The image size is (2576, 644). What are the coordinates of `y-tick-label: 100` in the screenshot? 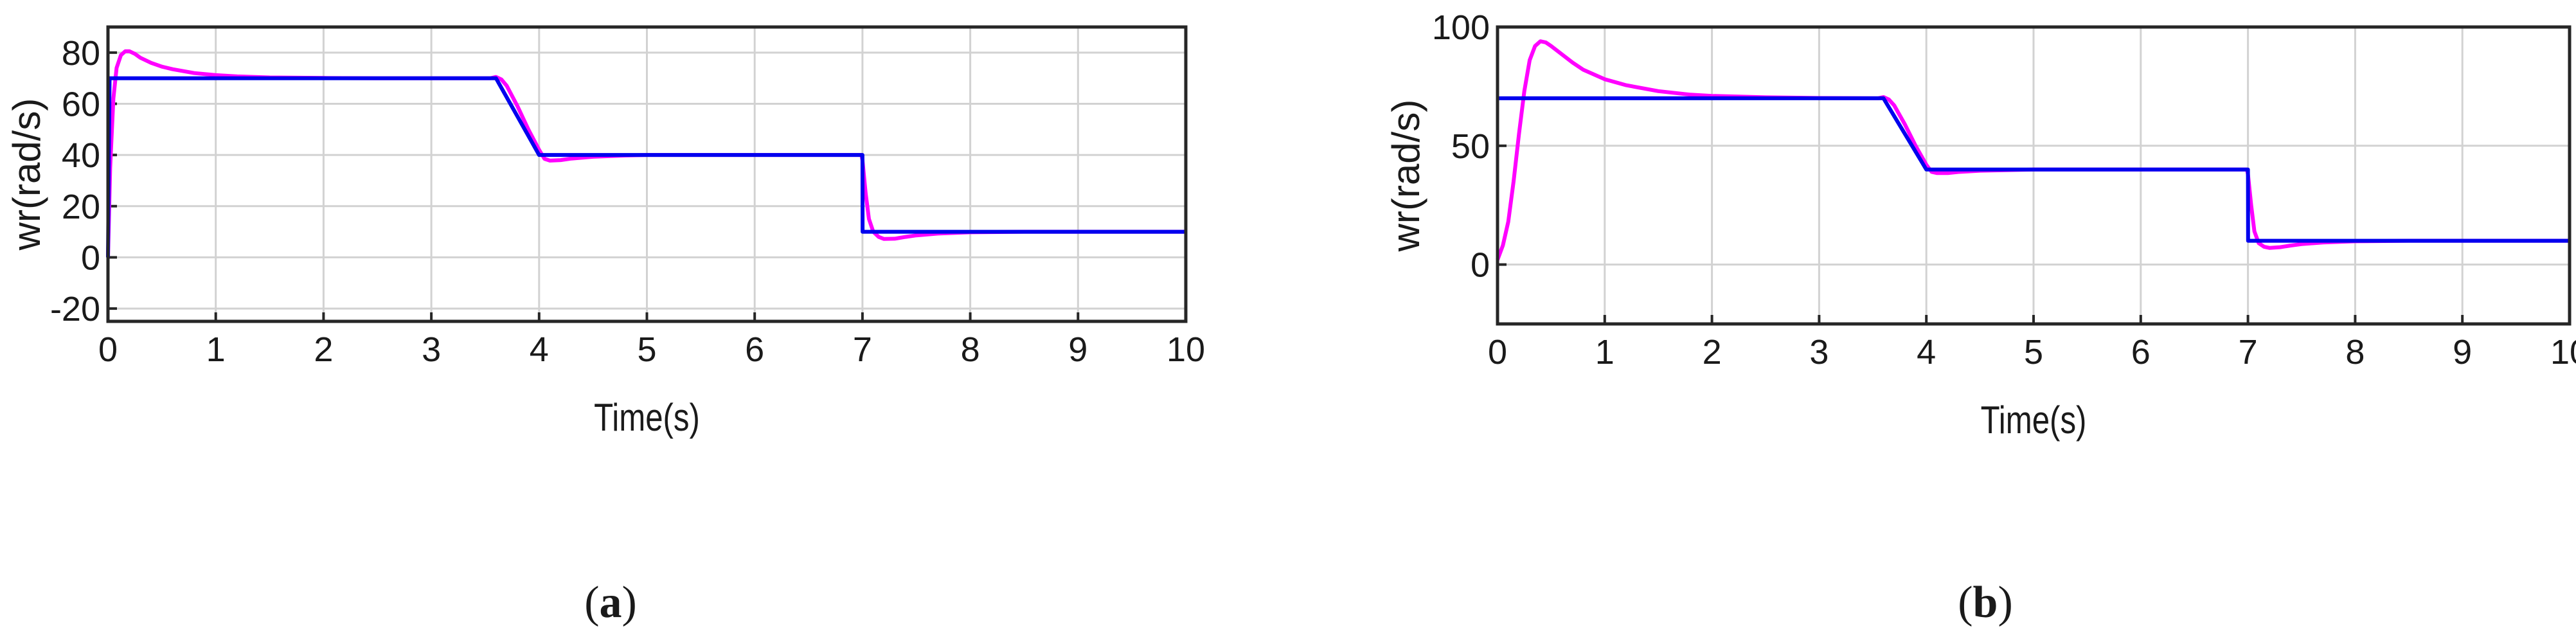 It's located at (1461, 27).